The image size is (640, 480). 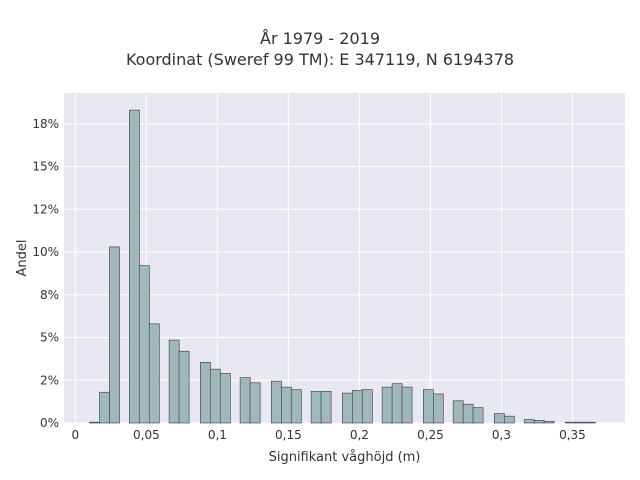 What do you see at coordinates (49, 295) in the screenshot?
I see `y-tick-label: 8%` at bounding box center [49, 295].